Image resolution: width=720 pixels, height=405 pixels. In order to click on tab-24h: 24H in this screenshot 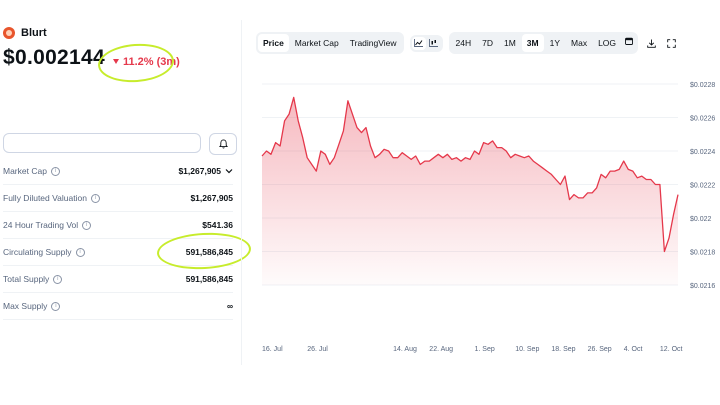, I will do `click(463, 43)`.